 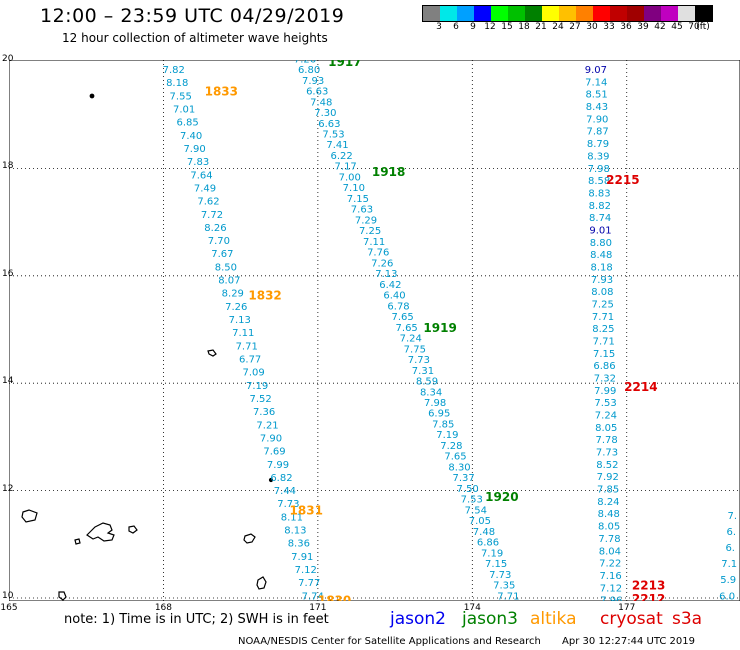 What do you see at coordinates (598, 132) in the screenshot?
I see `wave-height-value: 7.87` at bounding box center [598, 132].